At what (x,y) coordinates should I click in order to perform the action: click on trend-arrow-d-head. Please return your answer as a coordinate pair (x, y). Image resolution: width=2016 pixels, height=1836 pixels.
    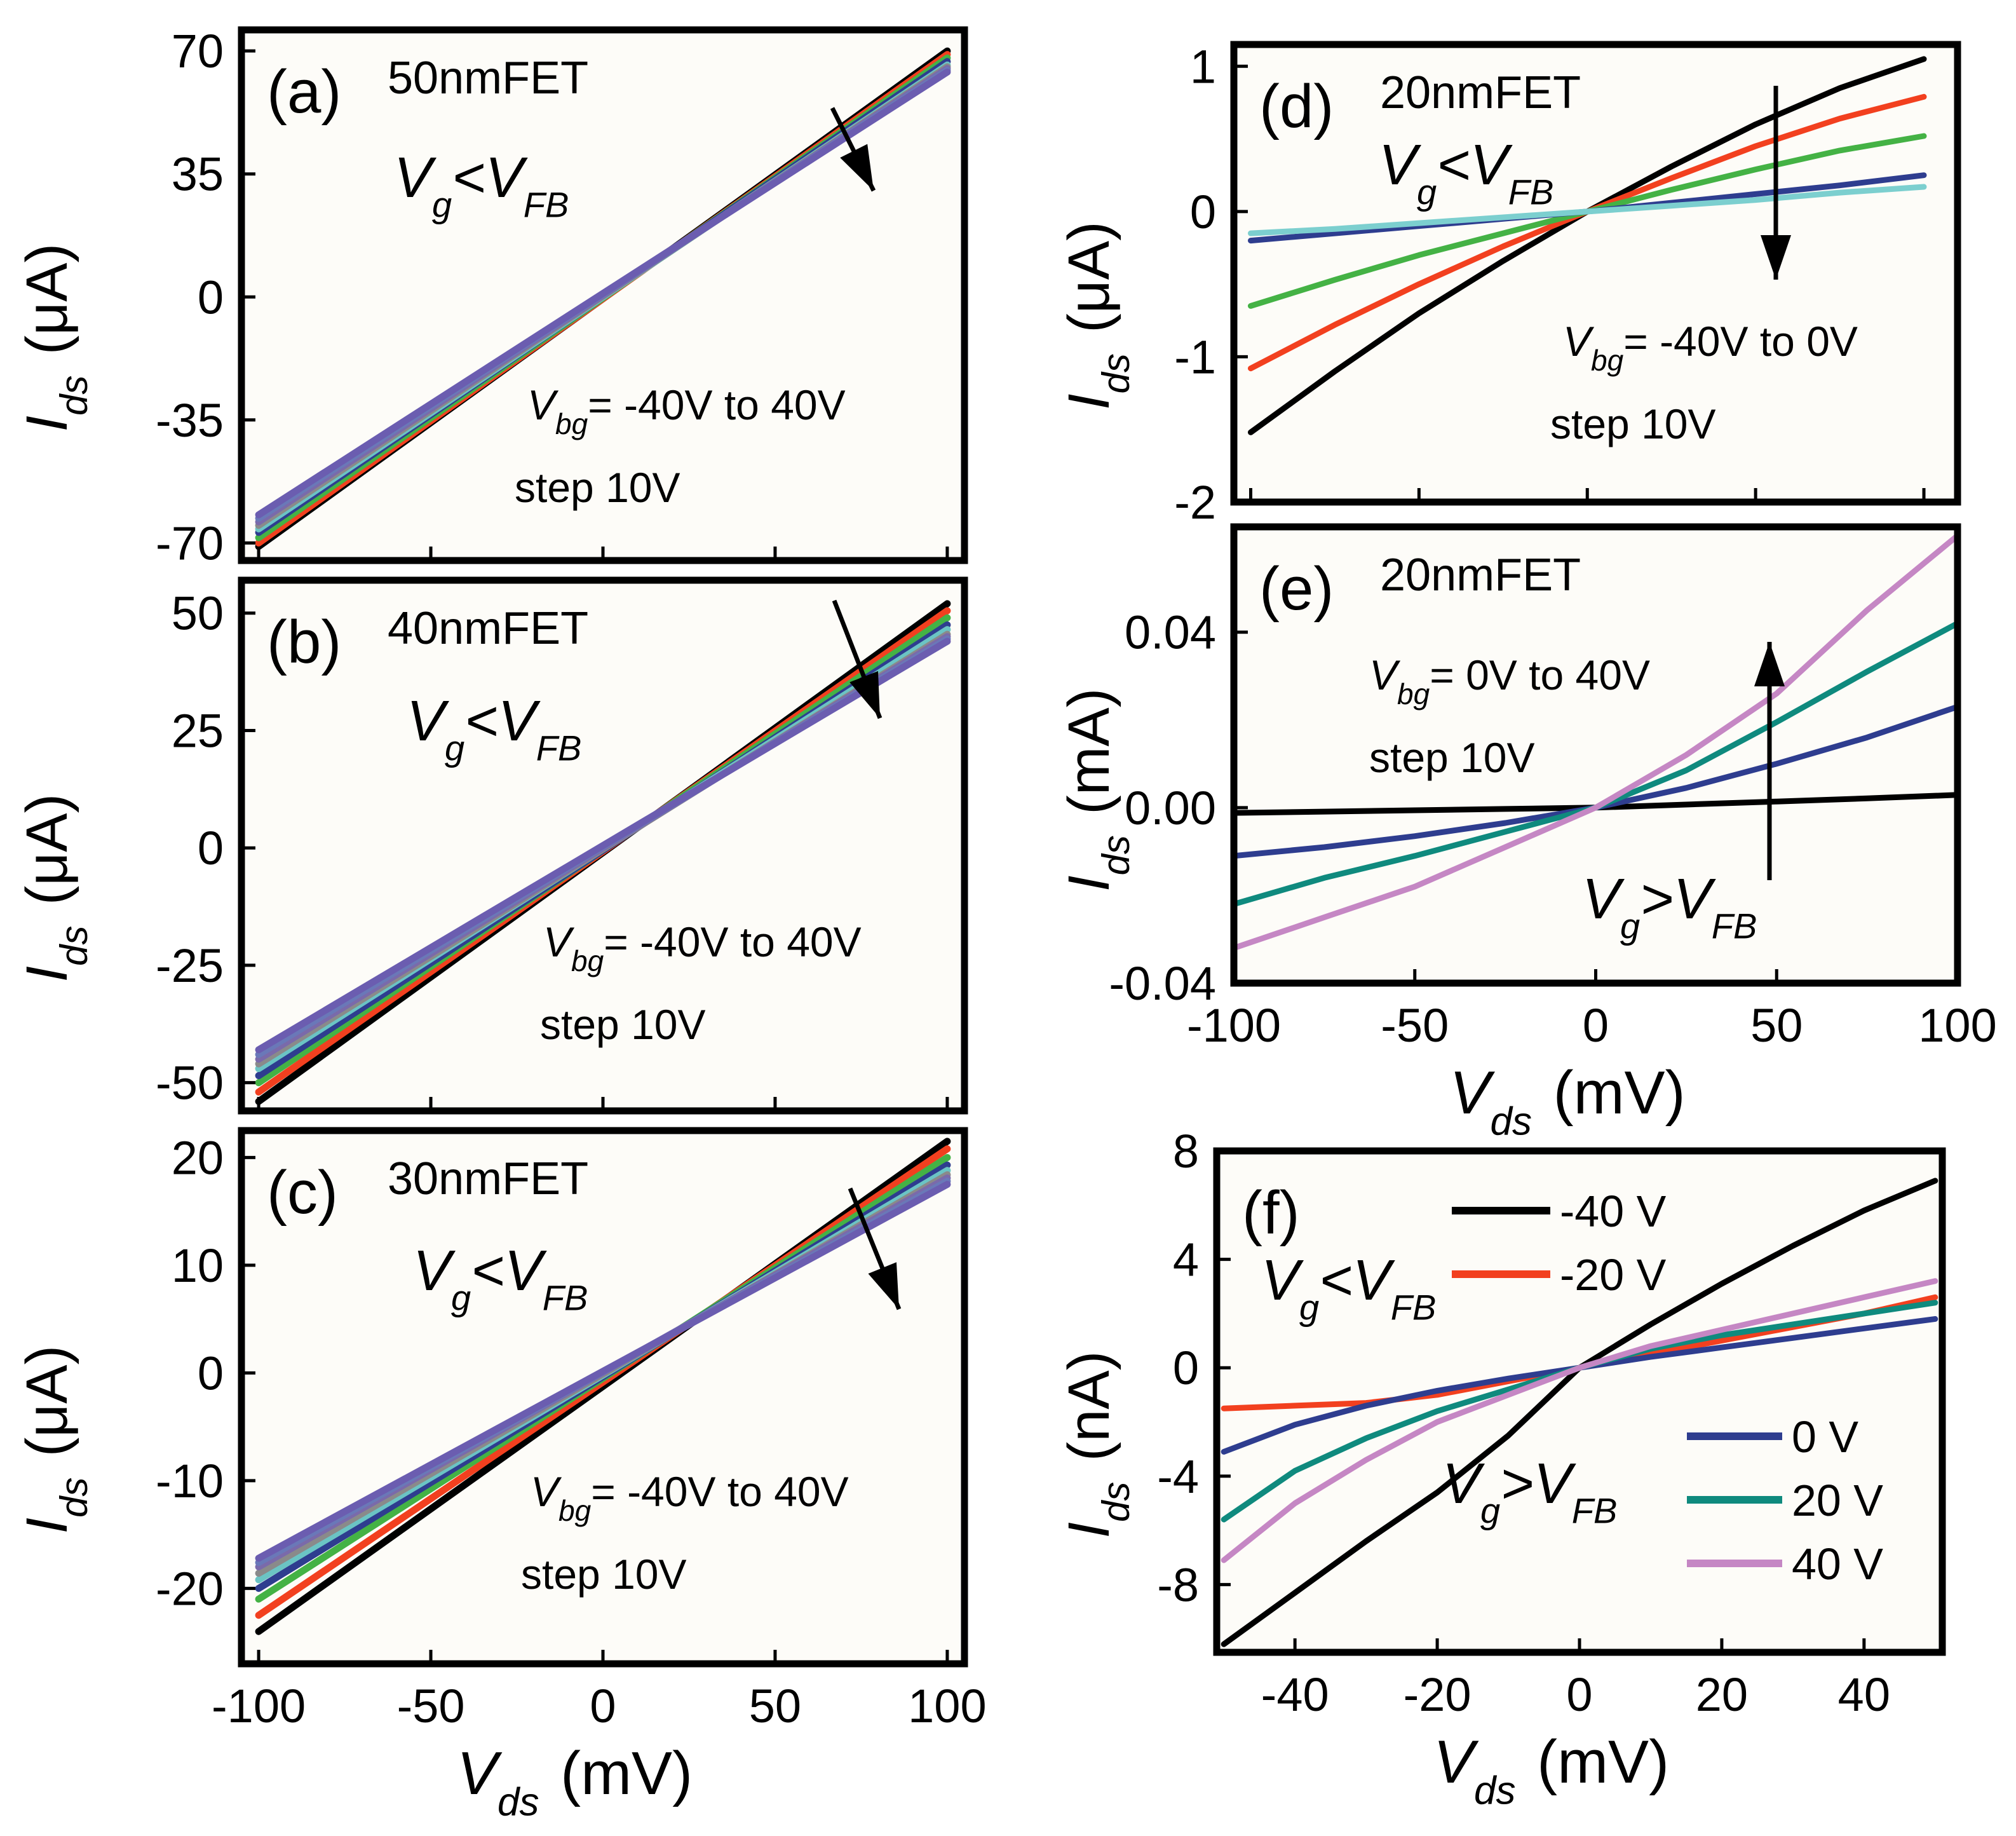
    Looking at the image, I should click on (1776, 257).